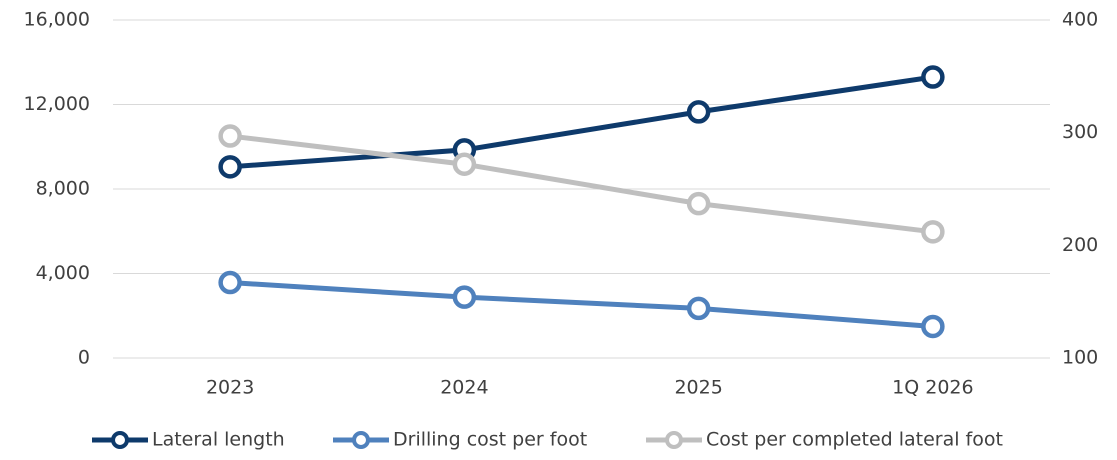 The height and width of the screenshot is (460, 1117). What do you see at coordinates (698, 388) in the screenshot?
I see `x-tick-label: 2025` at bounding box center [698, 388].